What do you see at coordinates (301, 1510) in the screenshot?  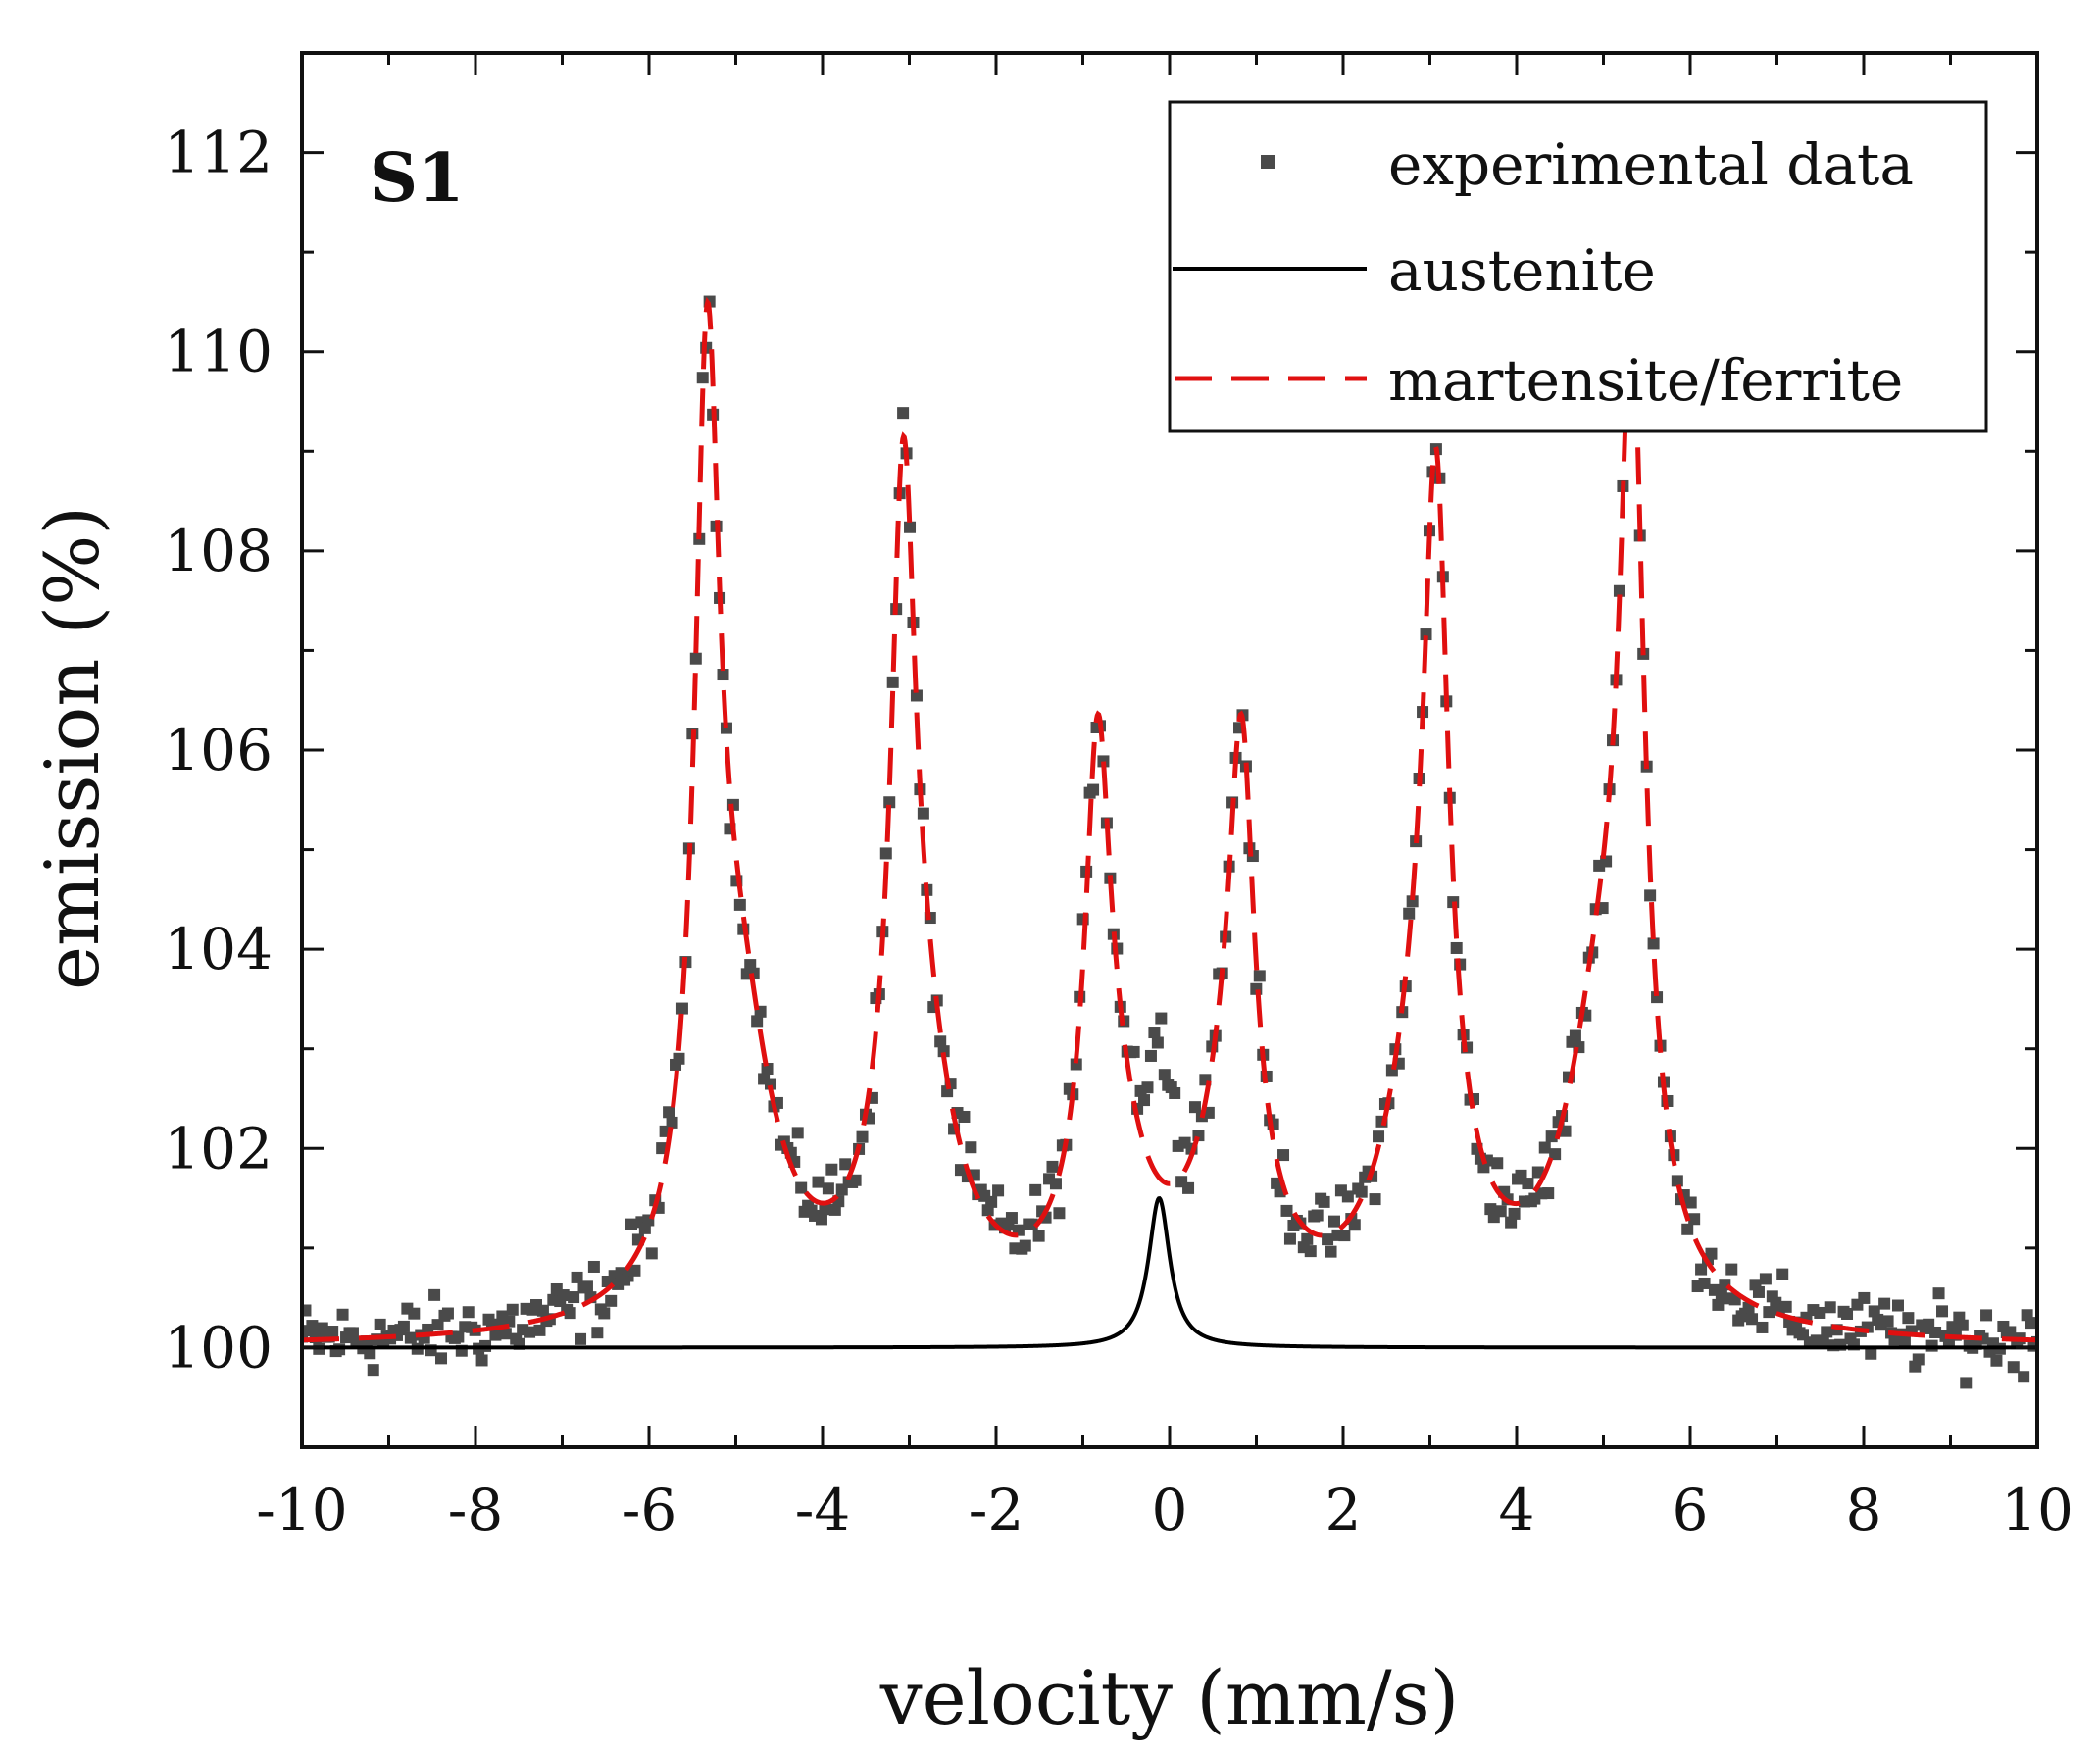 I see `x-tick-label: -10` at bounding box center [301, 1510].